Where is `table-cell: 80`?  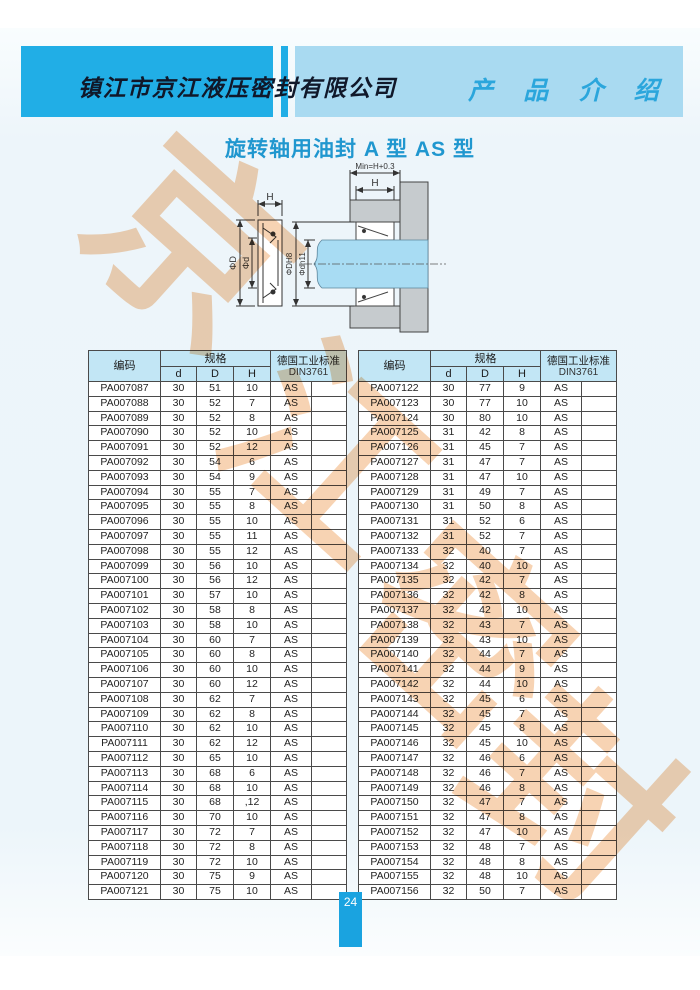 table-cell: 80 is located at coordinates (485, 418).